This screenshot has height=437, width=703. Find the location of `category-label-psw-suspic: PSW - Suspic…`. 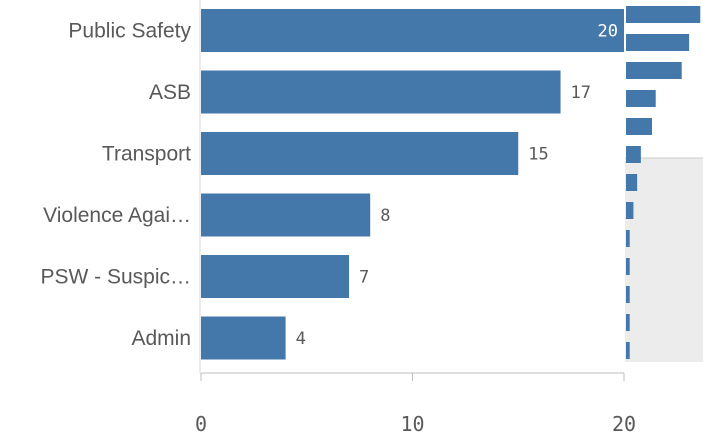

category-label-psw-suspic: PSW - Suspic… is located at coordinates (115, 277).